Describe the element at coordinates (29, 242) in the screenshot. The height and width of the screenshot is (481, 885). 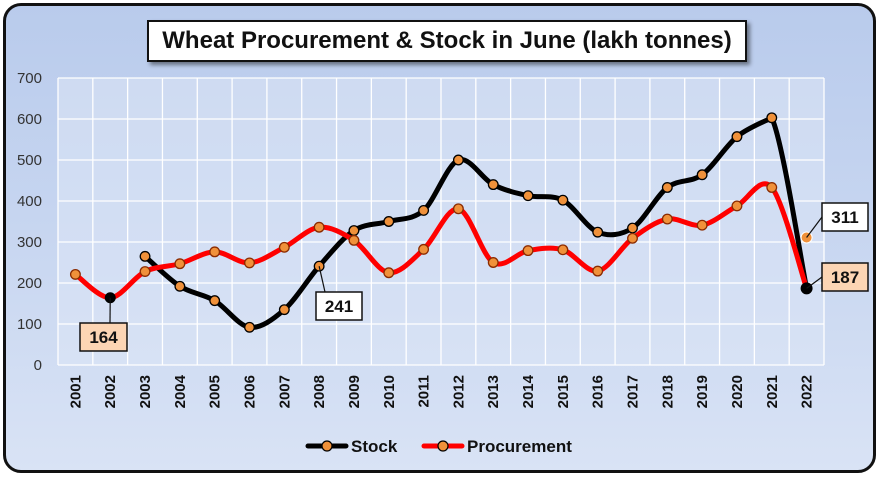
I see `y-tick-label: 300` at that location.